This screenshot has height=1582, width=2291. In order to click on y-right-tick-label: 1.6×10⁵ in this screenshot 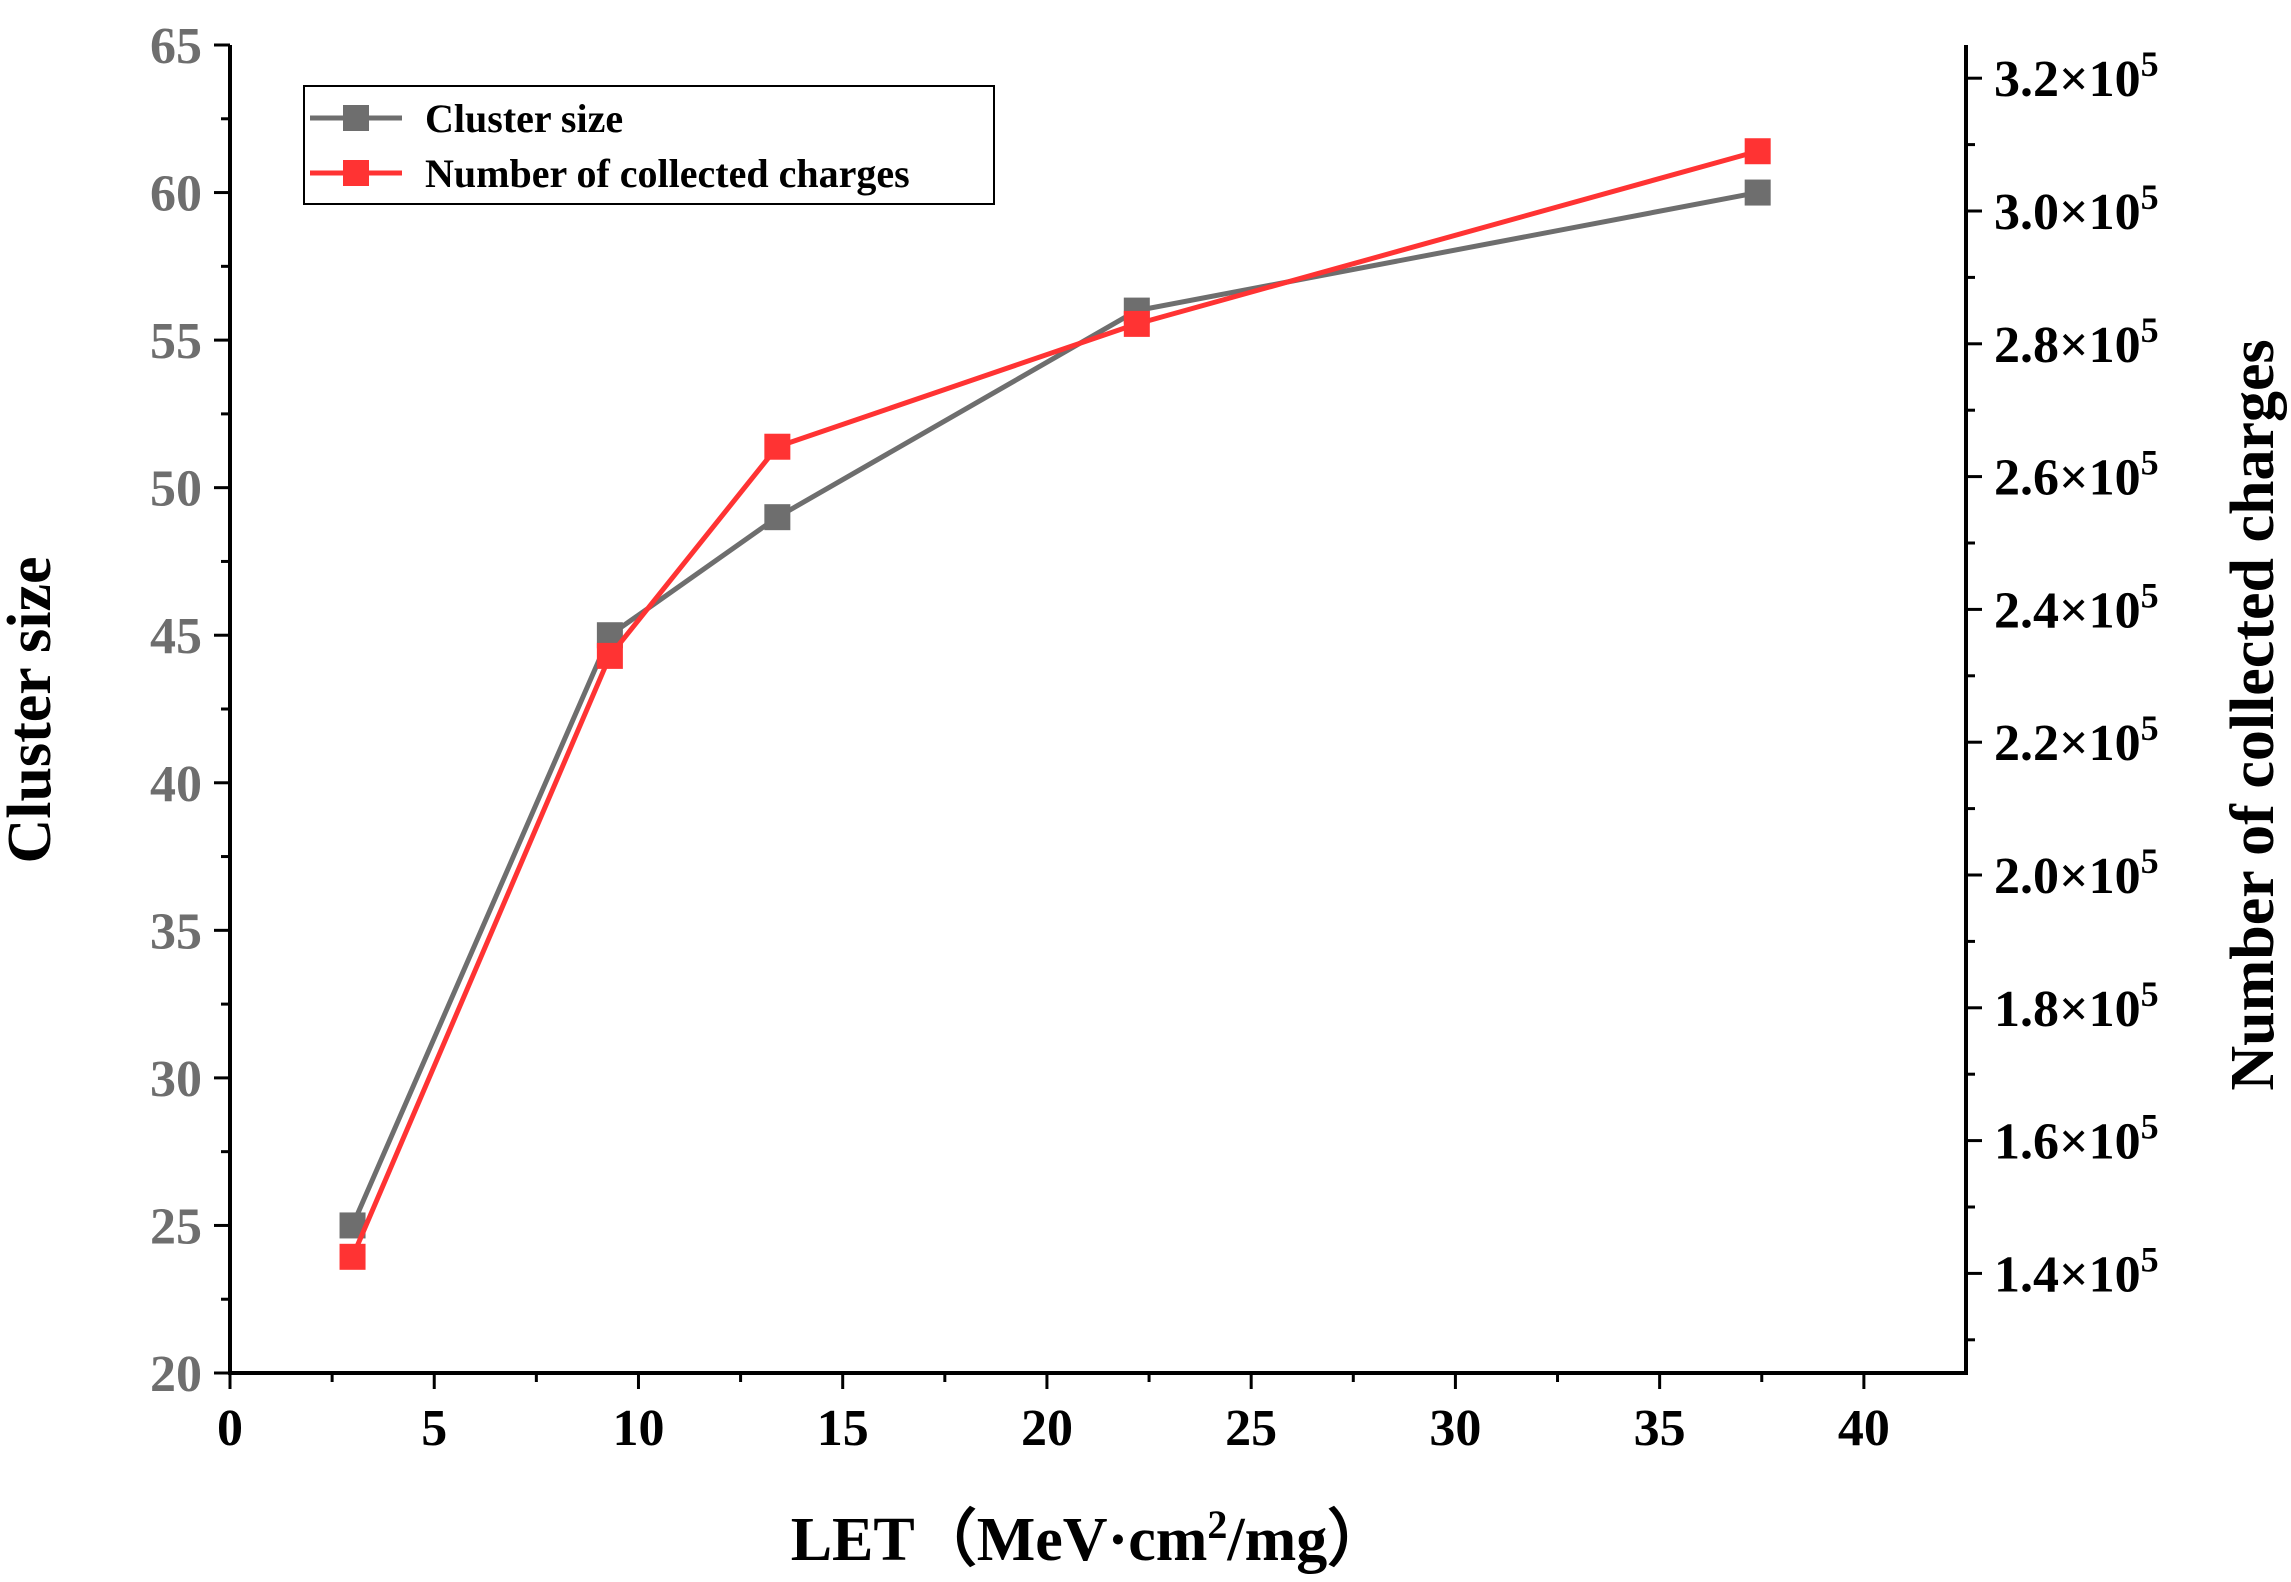, I will do `click(2076, 1139)`.